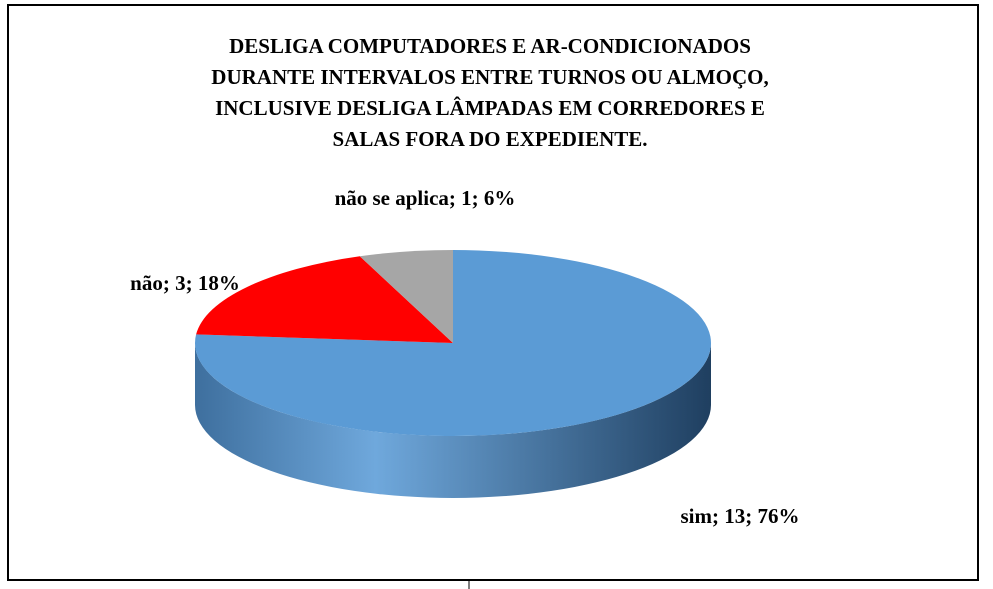 Image resolution: width=993 pixels, height=589 pixels. I want to click on data-label: sim; 13; 76%, so click(740, 516).